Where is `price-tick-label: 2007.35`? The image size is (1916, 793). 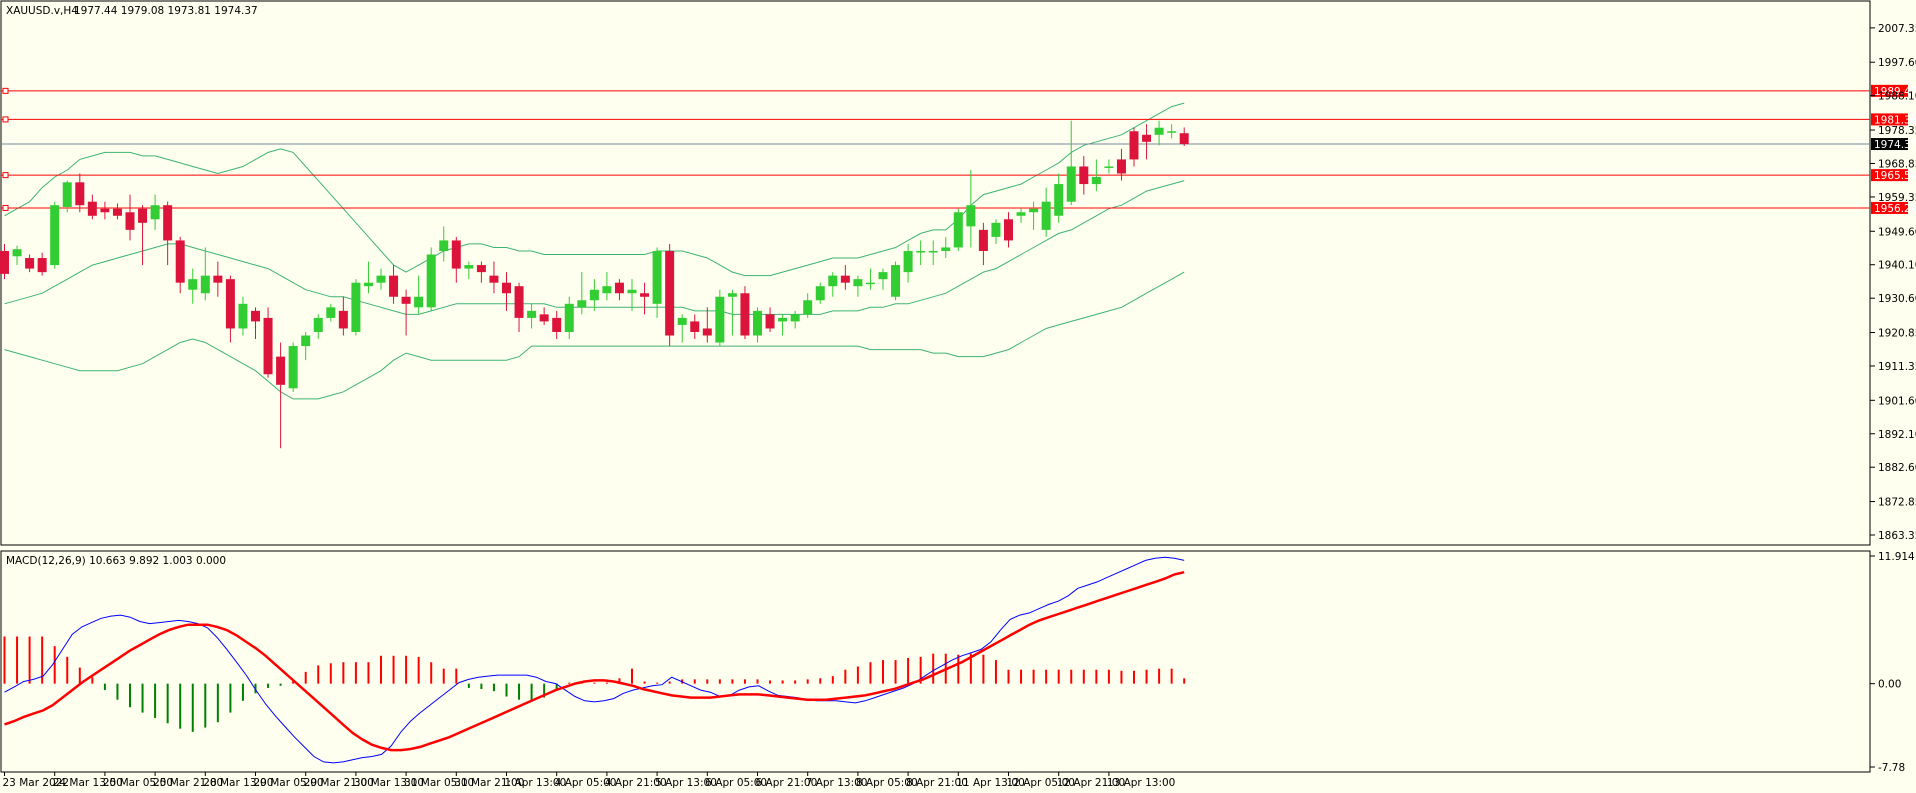
price-tick-label: 2007.35 is located at coordinates (1897, 29).